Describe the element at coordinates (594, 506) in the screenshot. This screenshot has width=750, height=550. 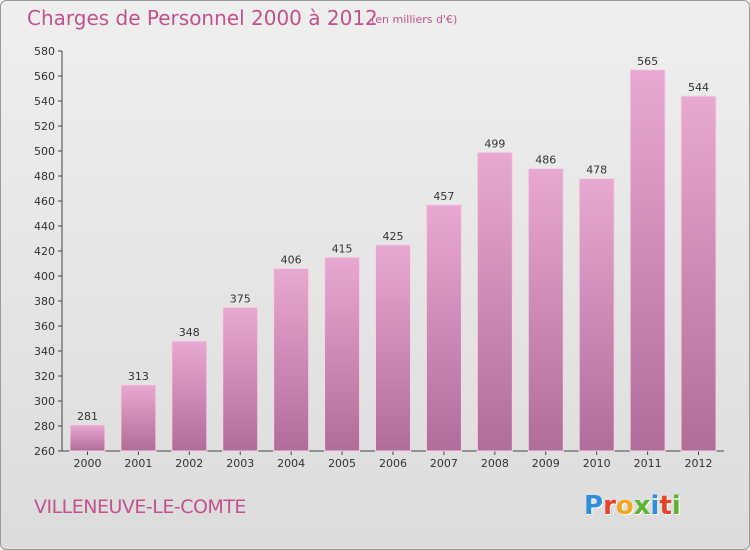
I see `logo-letter: P` at that location.